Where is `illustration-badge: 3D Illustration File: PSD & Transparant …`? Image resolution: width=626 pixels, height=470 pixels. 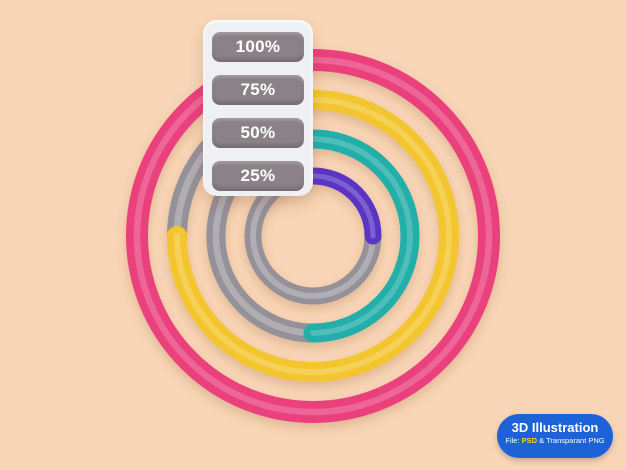 illustration-badge: 3D Illustration File: PSD & Transparant … is located at coordinates (555, 436).